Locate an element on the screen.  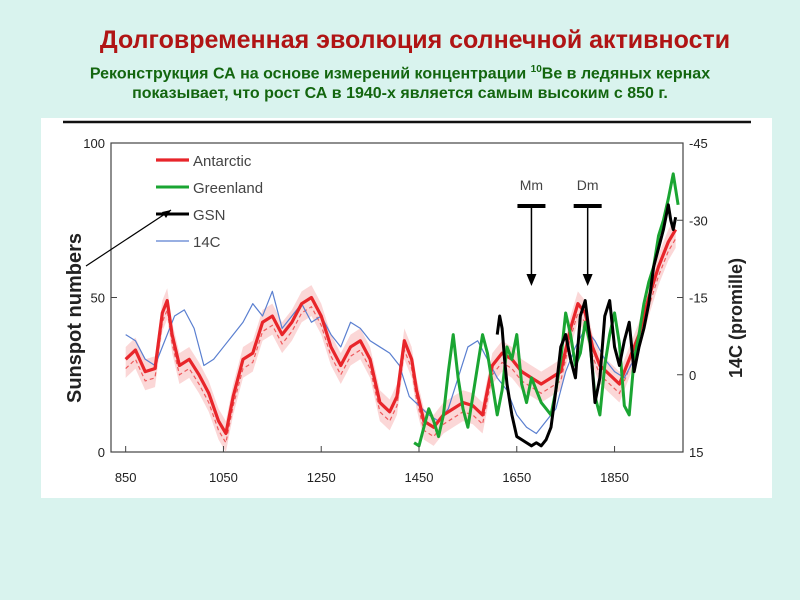
subtitle-line1-rest: Be в ледяных кернах is located at coordinates (626, 74).